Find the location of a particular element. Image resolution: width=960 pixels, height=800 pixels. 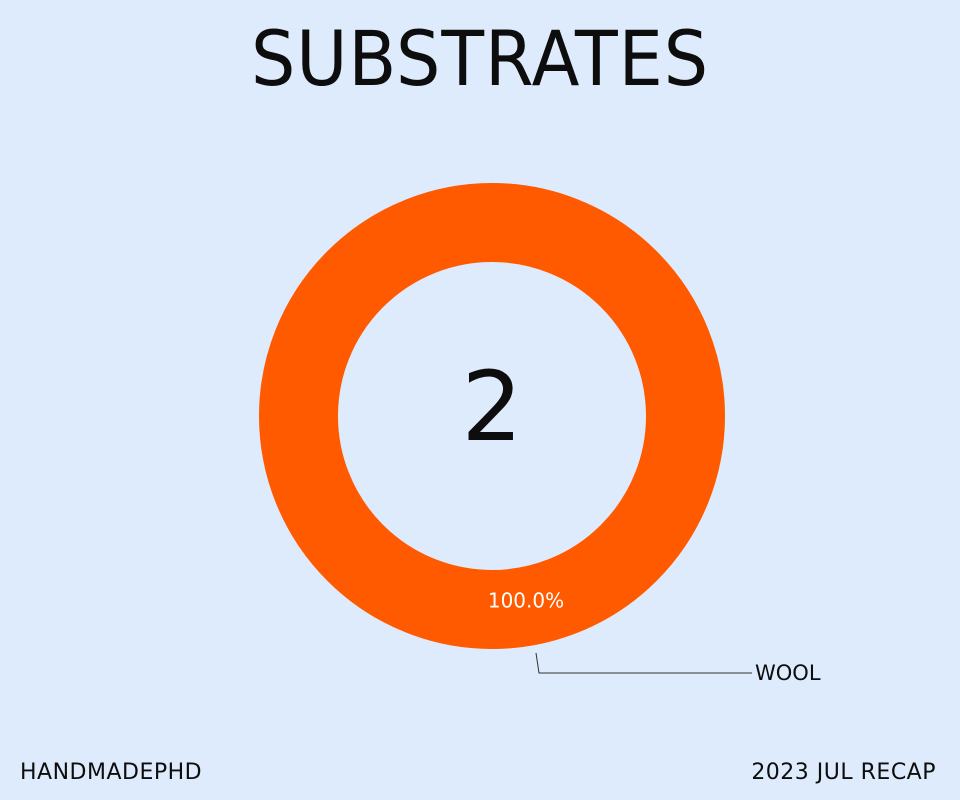

center-value: 2 is located at coordinates (491, 407).